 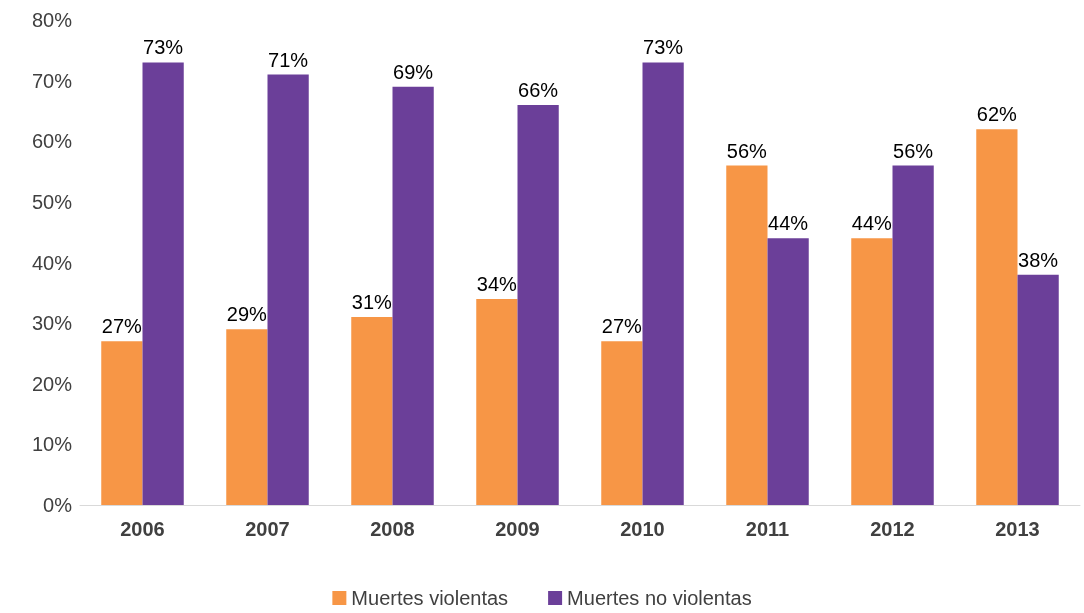 I want to click on legend-label: Muertes no violentas, so click(x=659, y=598).